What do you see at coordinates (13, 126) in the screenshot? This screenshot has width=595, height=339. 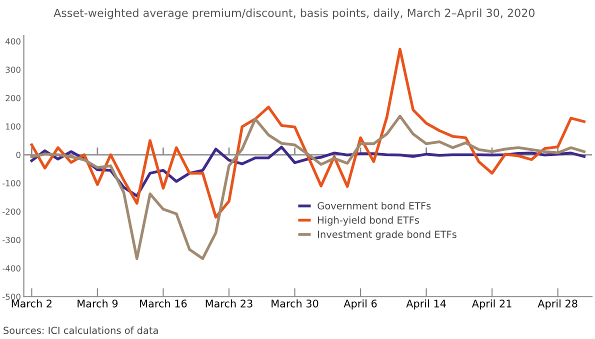 I see `y-tick-label: 100` at bounding box center [13, 126].